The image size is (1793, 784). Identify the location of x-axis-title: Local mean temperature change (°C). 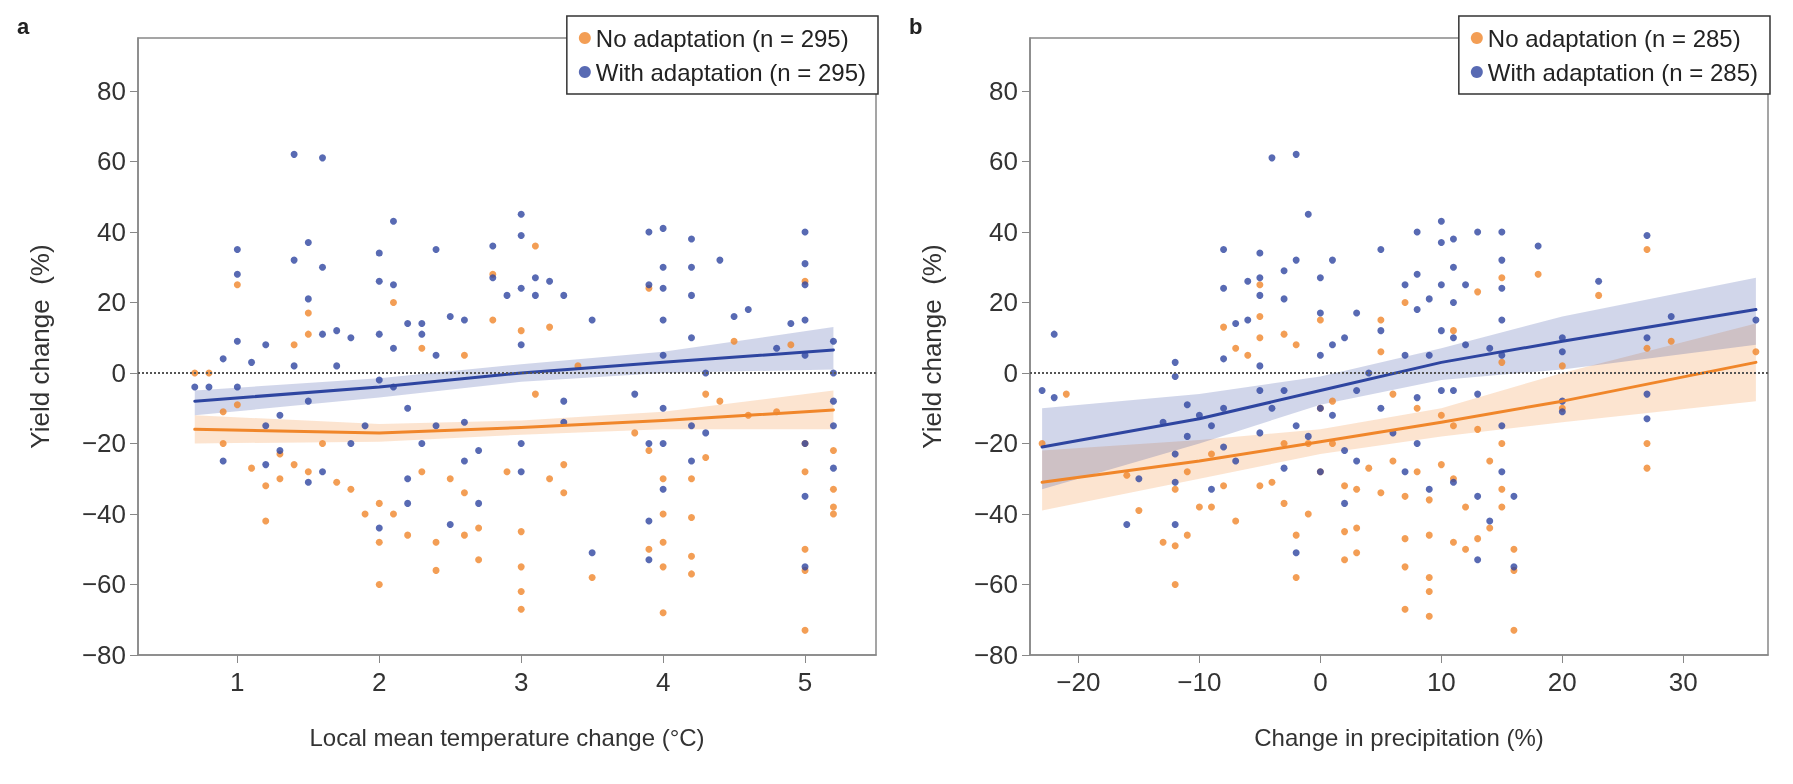
(507, 737).